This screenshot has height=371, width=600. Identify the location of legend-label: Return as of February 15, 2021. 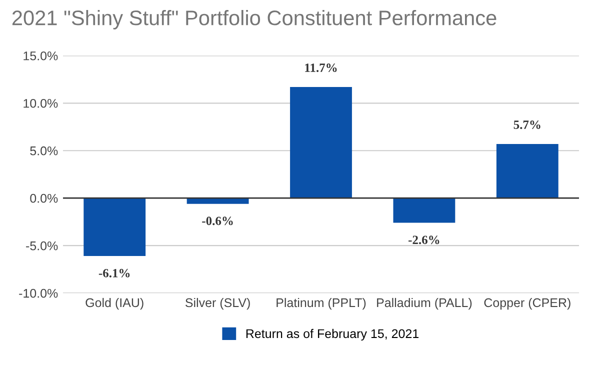
(332, 334).